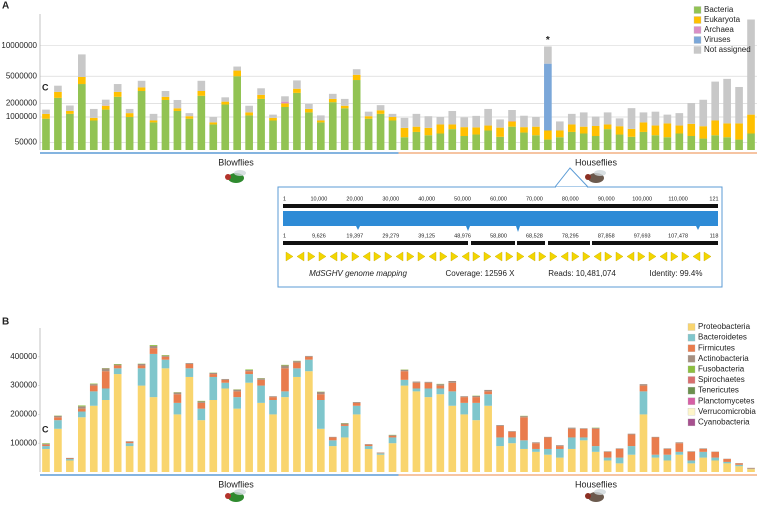 Image resolution: width=760 pixels, height=509 pixels. I want to click on panel-label: A, so click(5, 6).